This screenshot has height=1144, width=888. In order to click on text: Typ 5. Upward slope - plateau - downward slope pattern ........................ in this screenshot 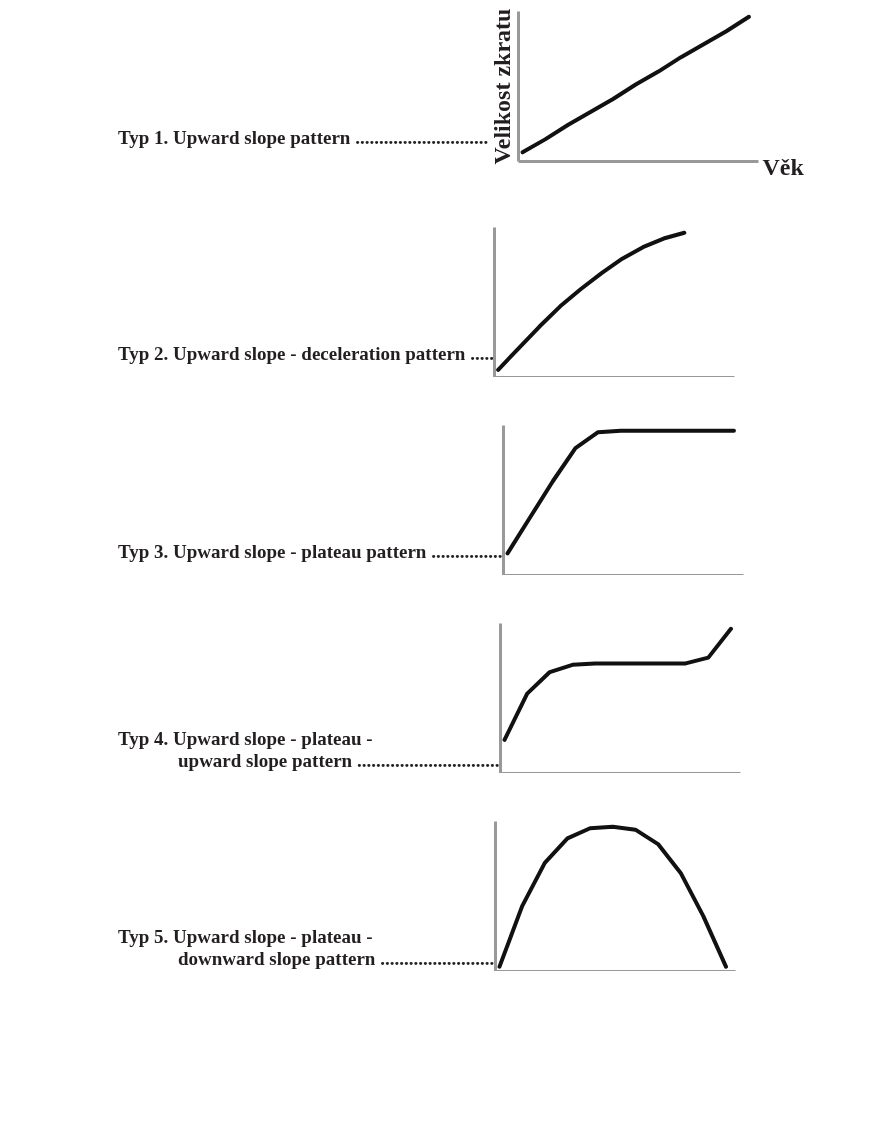, I will do `click(306, 947)`.